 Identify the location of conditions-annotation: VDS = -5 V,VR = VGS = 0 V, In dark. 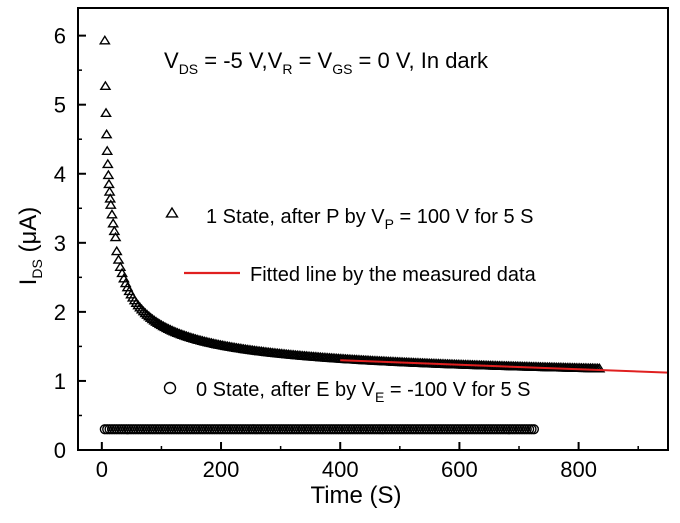
(326, 62).